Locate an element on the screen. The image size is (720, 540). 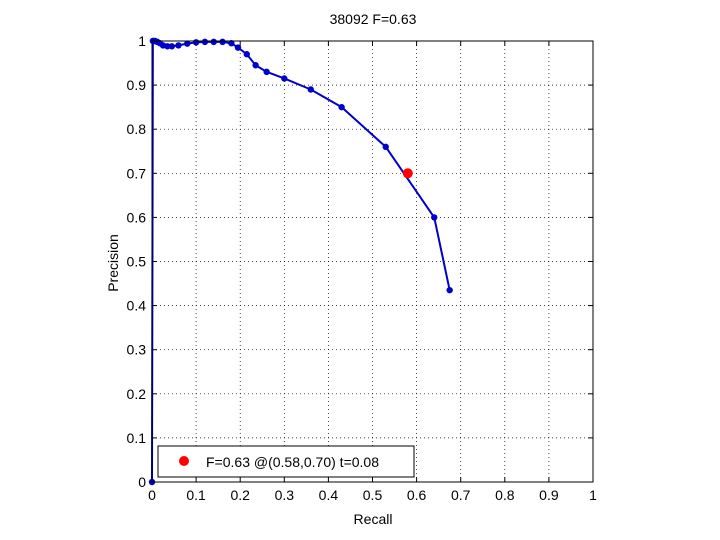
x-axis-label: Recall is located at coordinates (373, 519).